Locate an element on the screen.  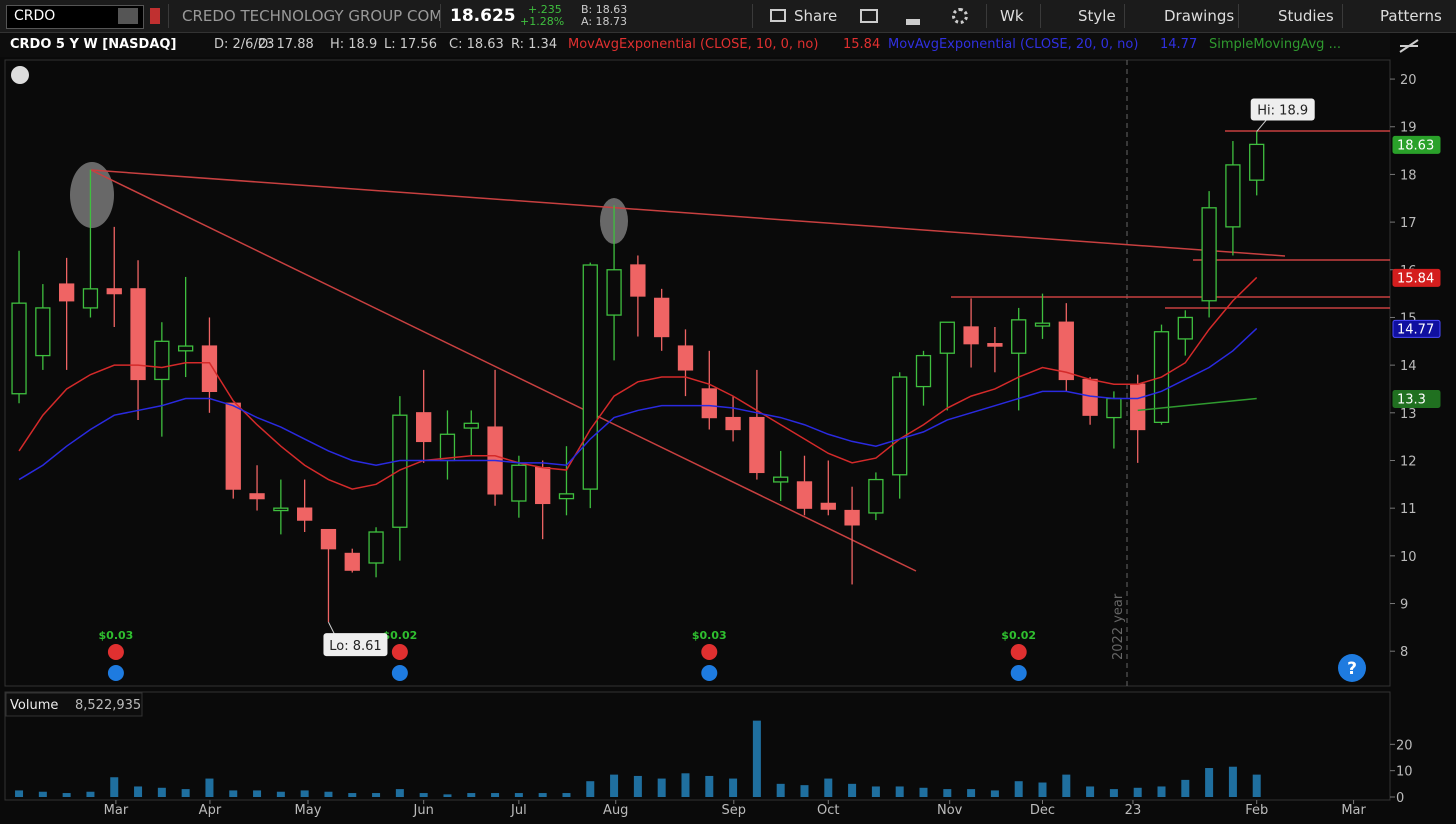
timeframe-button: Wk is located at coordinates (1012, 16).